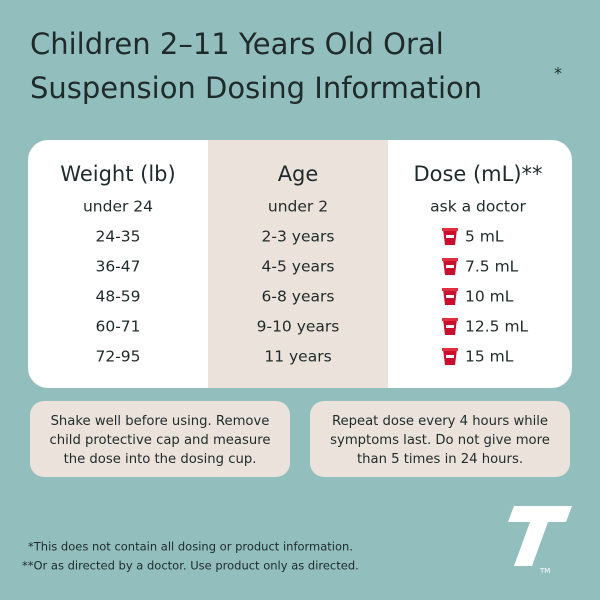  Describe the element at coordinates (298, 174) in the screenshot. I see `column-header: Age` at that location.